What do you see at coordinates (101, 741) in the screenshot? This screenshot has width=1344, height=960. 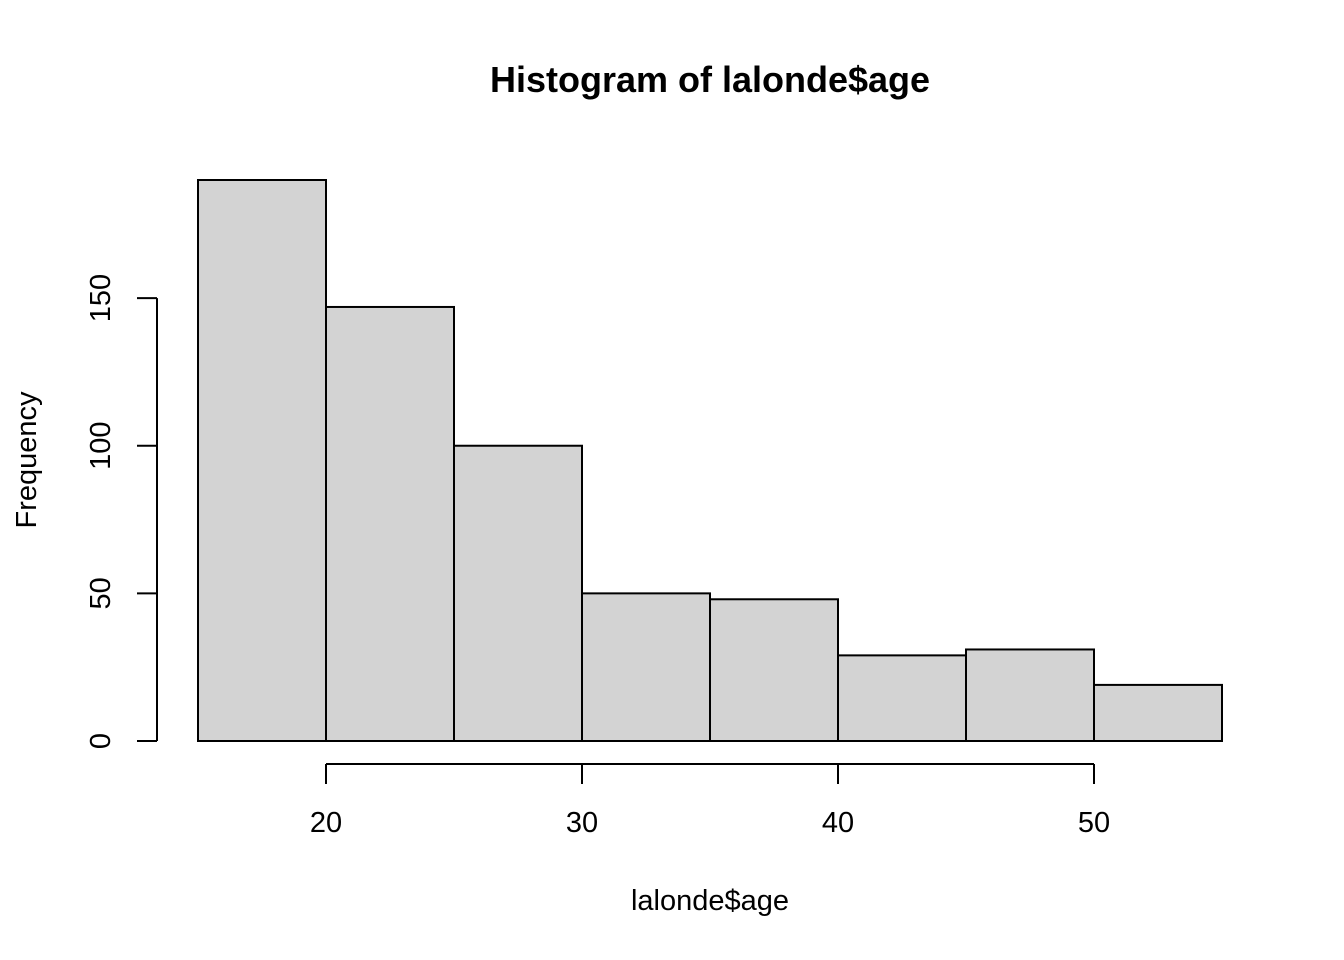 I see `y-tick-label: 0` at bounding box center [101, 741].